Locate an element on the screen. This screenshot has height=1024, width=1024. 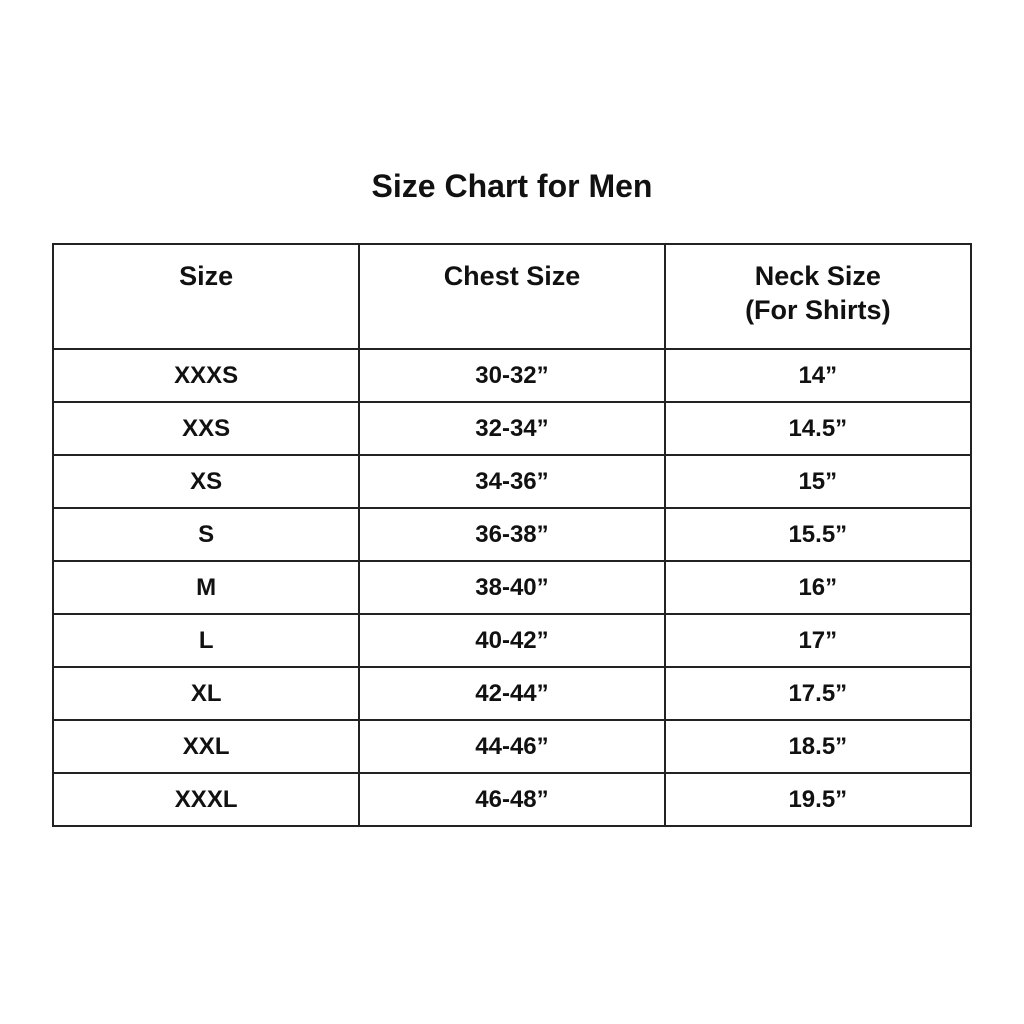
chest-size-cell: 38-40” is located at coordinates (512, 587).